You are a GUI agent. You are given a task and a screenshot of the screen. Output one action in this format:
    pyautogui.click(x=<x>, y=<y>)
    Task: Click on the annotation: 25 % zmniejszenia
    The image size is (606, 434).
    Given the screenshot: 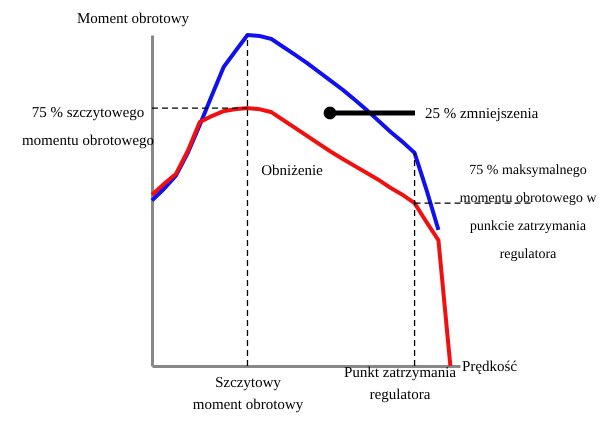 What is the action you would take?
    pyautogui.click(x=482, y=114)
    